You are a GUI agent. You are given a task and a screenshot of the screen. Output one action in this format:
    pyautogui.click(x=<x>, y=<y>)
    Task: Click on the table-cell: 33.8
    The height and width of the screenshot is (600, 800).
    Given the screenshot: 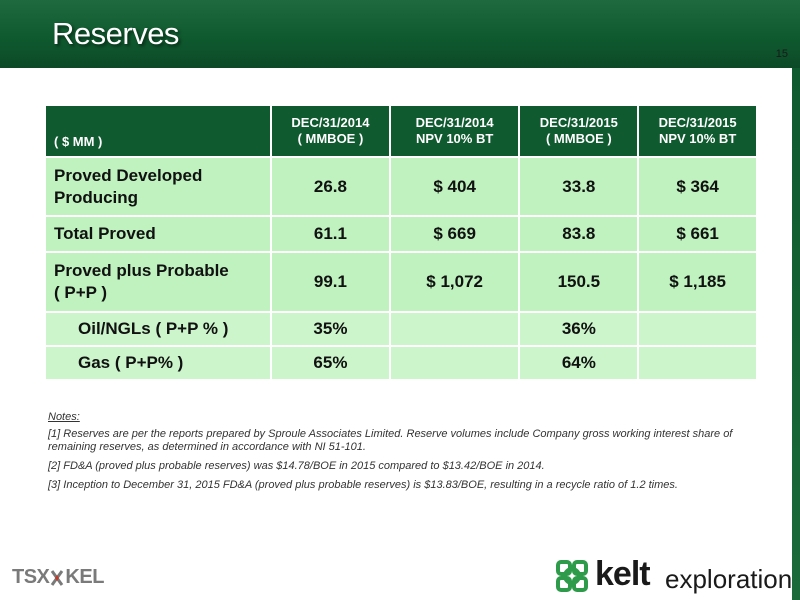 What is the action you would take?
    pyautogui.click(x=579, y=186)
    